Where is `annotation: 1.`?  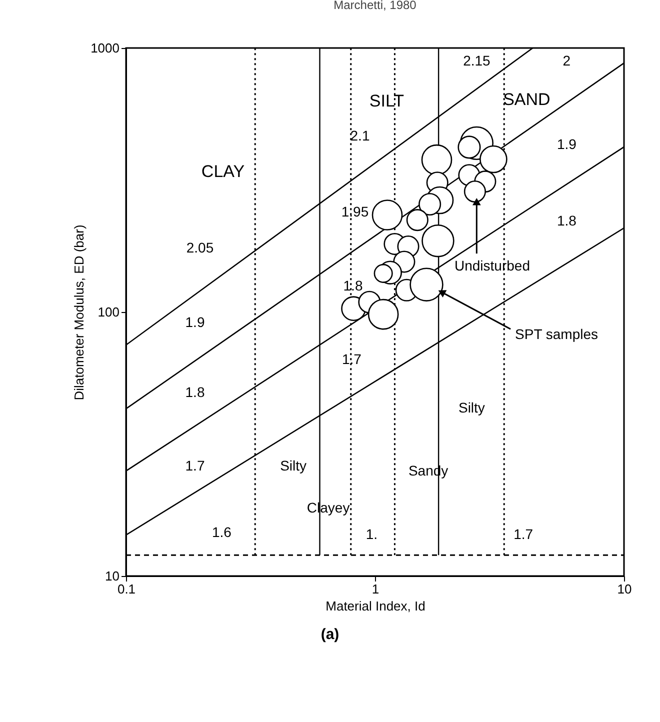 annotation: 1. is located at coordinates (372, 534).